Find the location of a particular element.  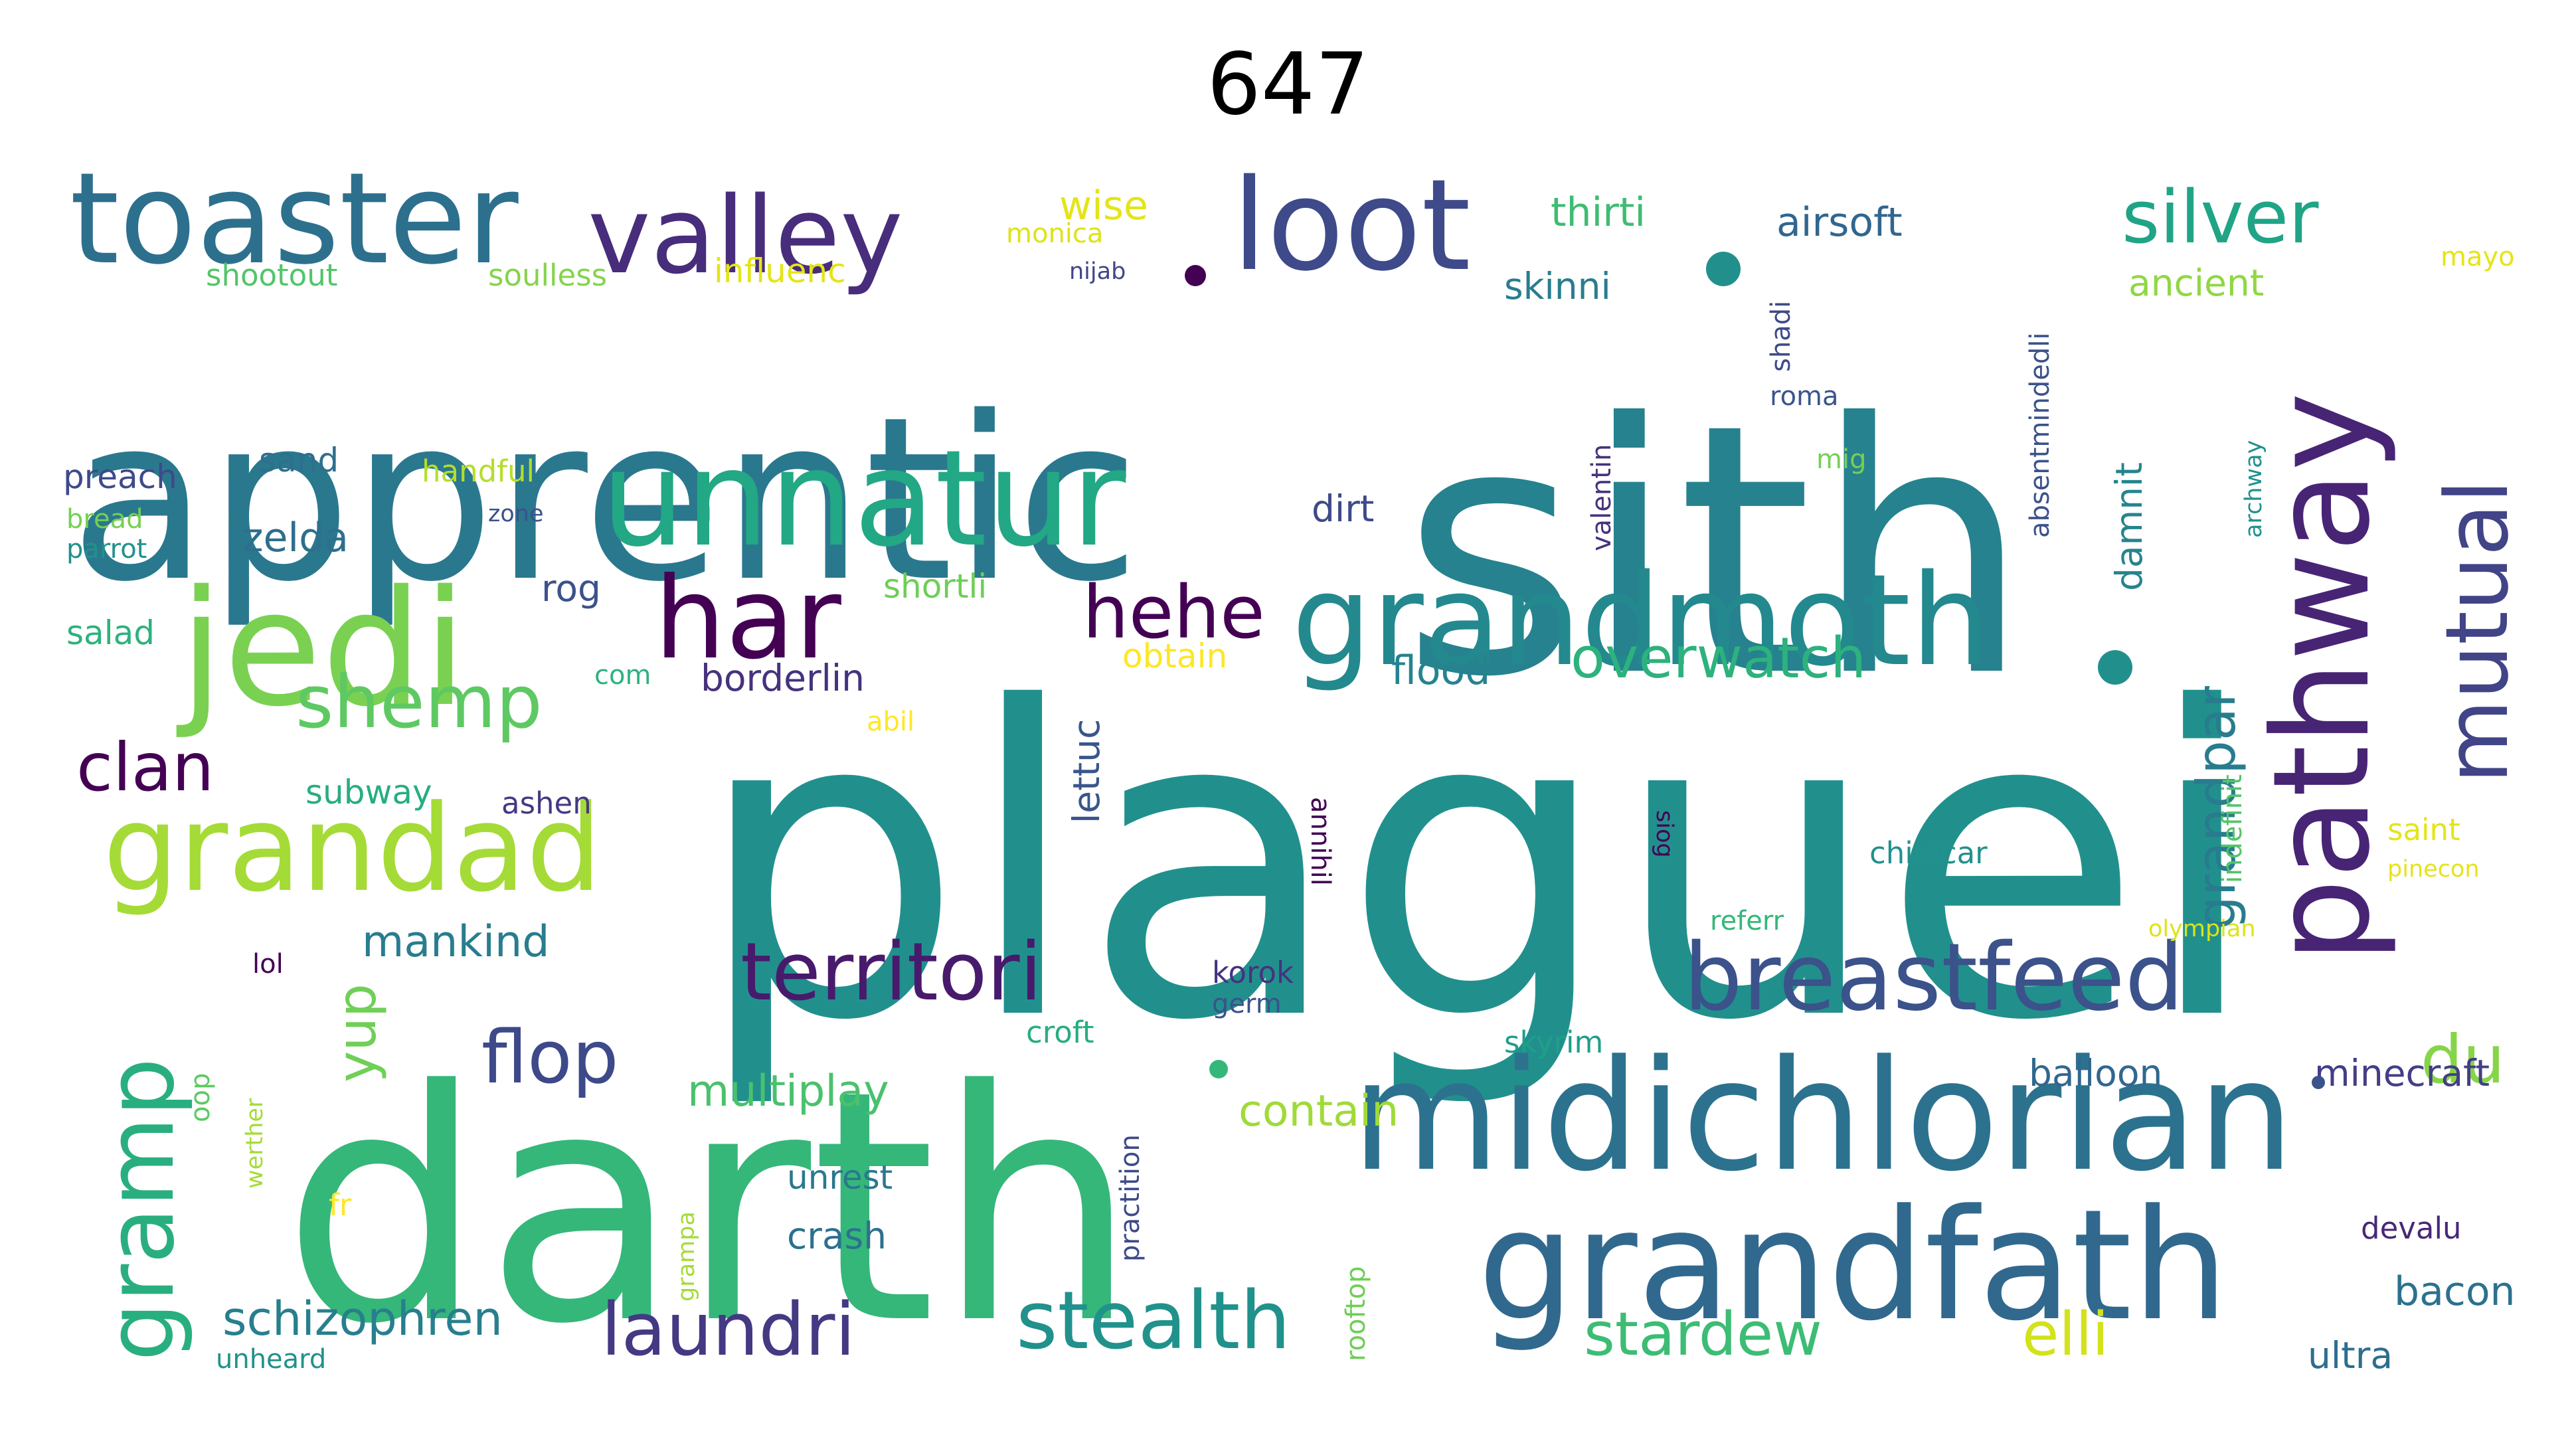

word-grandpar: grandpar is located at coordinates (2216, 808).